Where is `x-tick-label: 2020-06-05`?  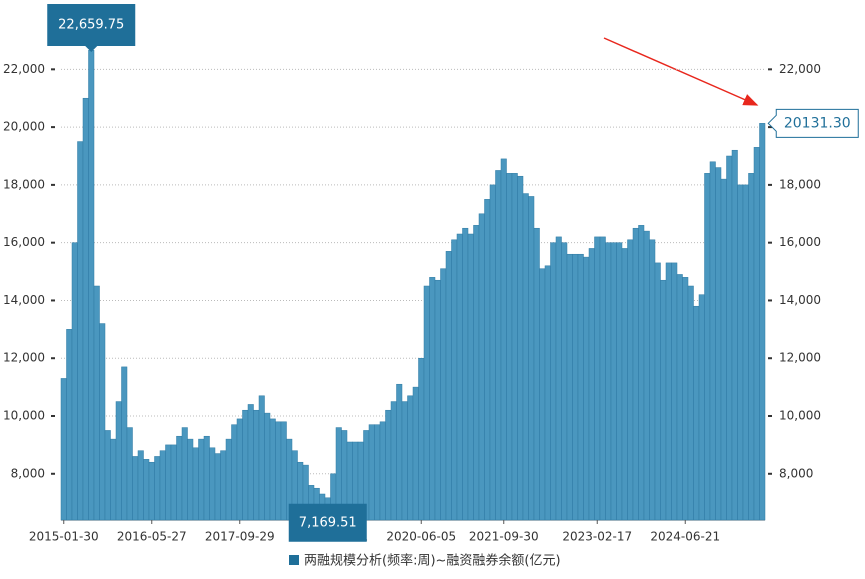 x-tick-label: 2020-06-05 is located at coordinates (421, 537).